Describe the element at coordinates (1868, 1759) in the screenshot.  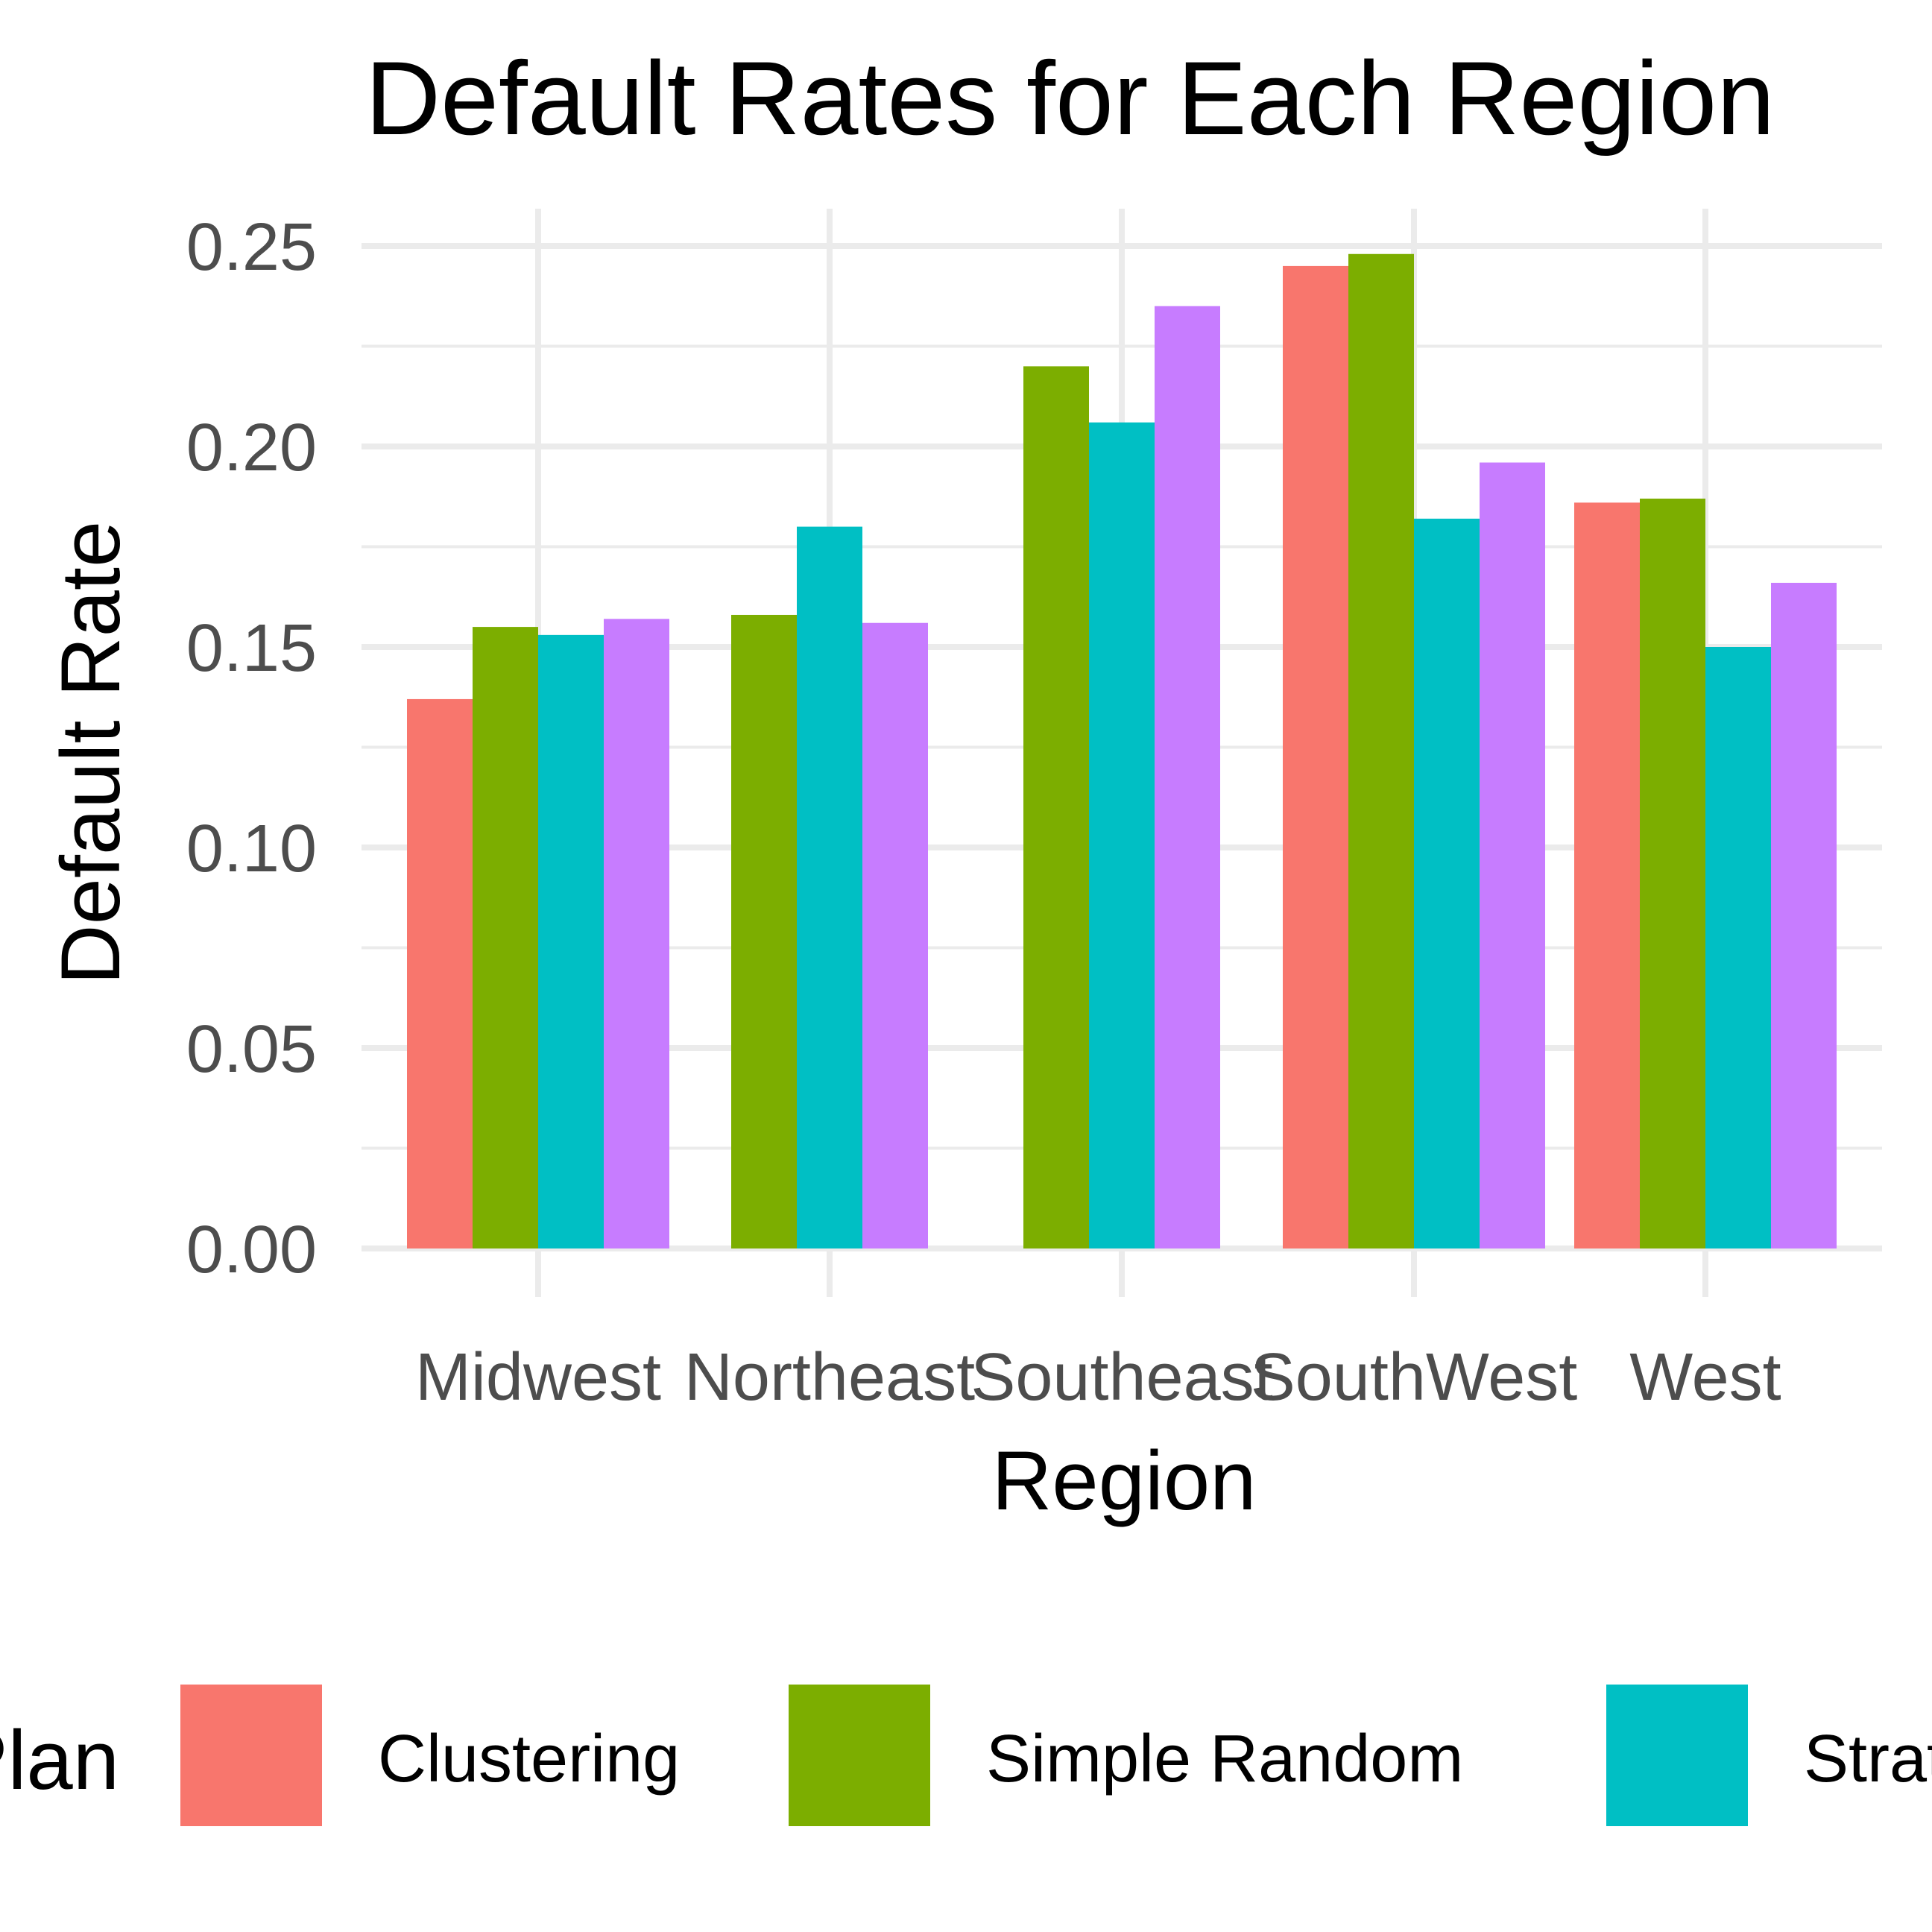
I see `legend-label: Stratified` at that location.